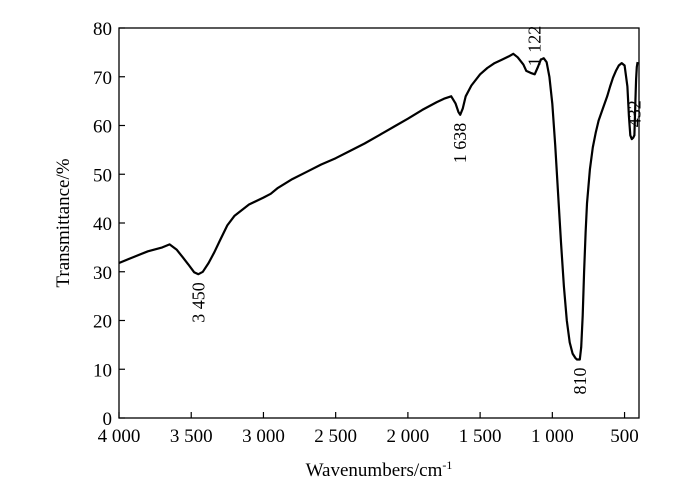 The width and height of the screenshot is (694, 488). I want to click on y-tick-label: 80, so click(102, 29).